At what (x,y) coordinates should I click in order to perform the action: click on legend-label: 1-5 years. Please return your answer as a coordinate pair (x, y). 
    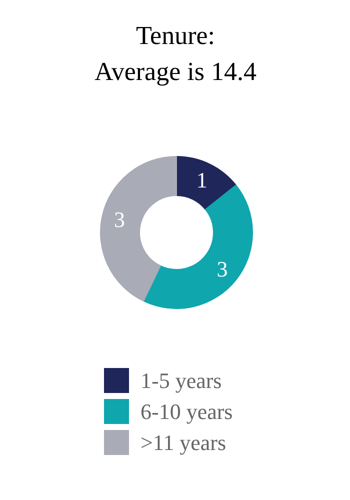
    Looking at the image, I should click on (181, 380).